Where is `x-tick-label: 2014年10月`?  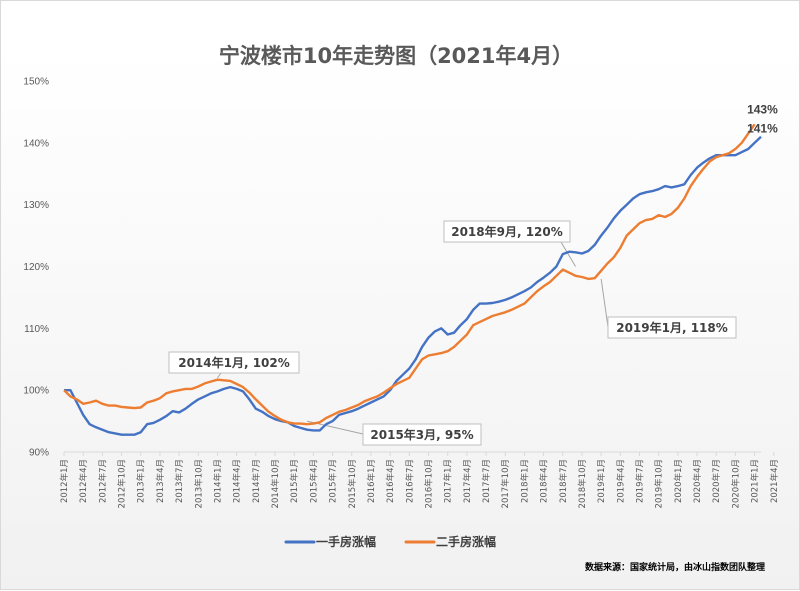 x-tick-label: 2014年10月 is located at coordinates (275, 483).